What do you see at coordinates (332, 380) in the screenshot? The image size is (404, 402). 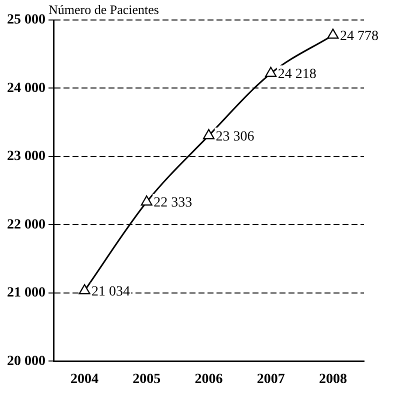 I see `x-tick-label: 2008` at bounding box center [332, 380].